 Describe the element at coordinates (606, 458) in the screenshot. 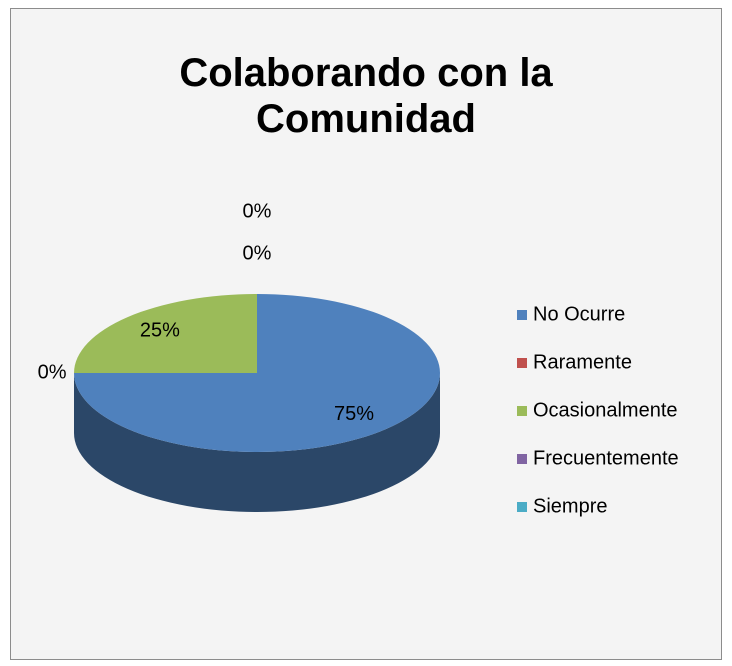

I see `legend-label: Frecuentemente` at that location.